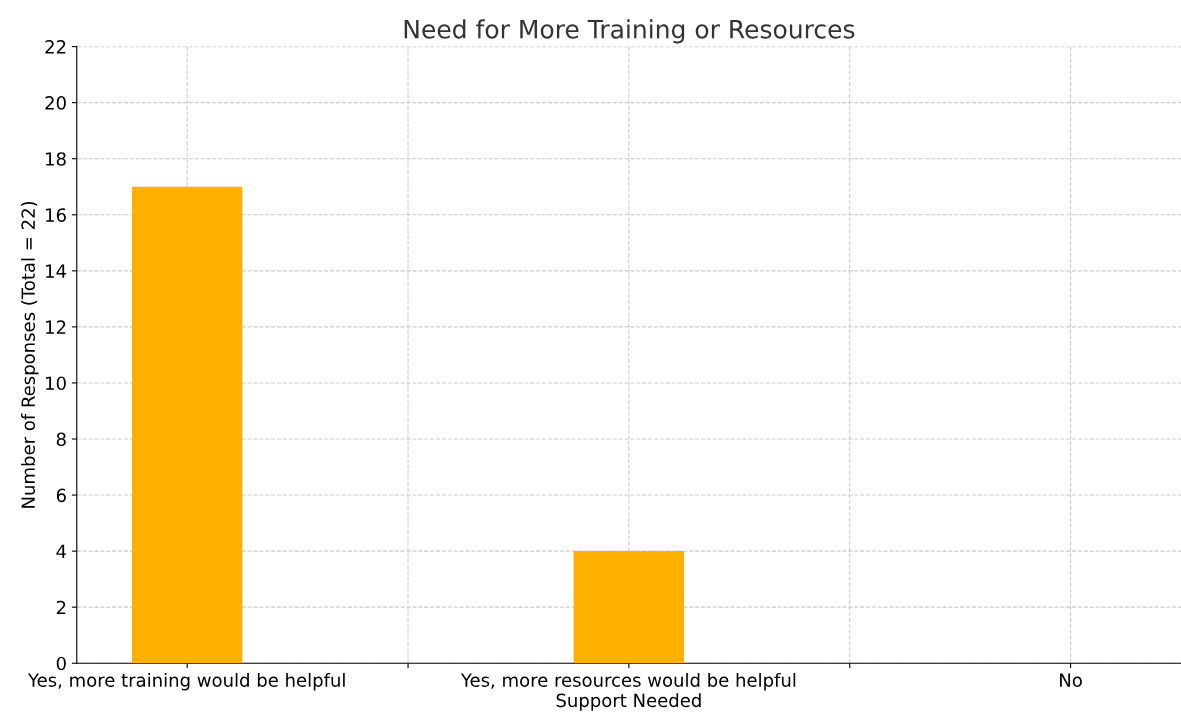 This screenshot has width=1181, height=717. Describe the element at coordinates (56, 215) in the screenshot. I see `y-tick-label: 16` at that location.